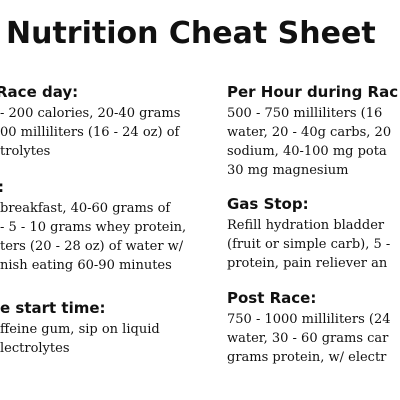 The height and width of the screenshot is (400, 400). I want to click on body-line: (fruit or simple carb), 5 -, so click(309, 244).